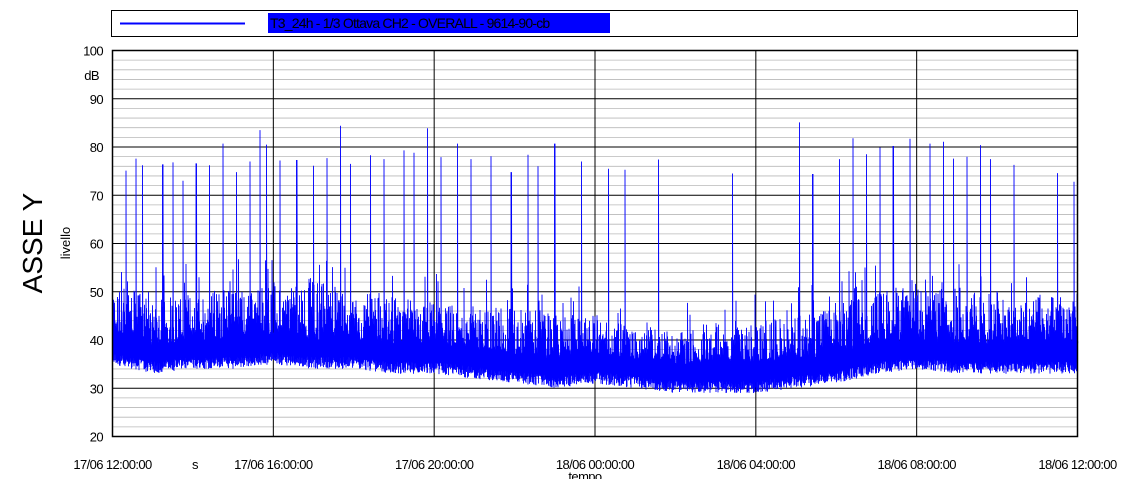 The image size is (1128, 479). Describe the element at coordinates (97, 147) in the screenshot. I see `y-tick-label: 80` at that location.